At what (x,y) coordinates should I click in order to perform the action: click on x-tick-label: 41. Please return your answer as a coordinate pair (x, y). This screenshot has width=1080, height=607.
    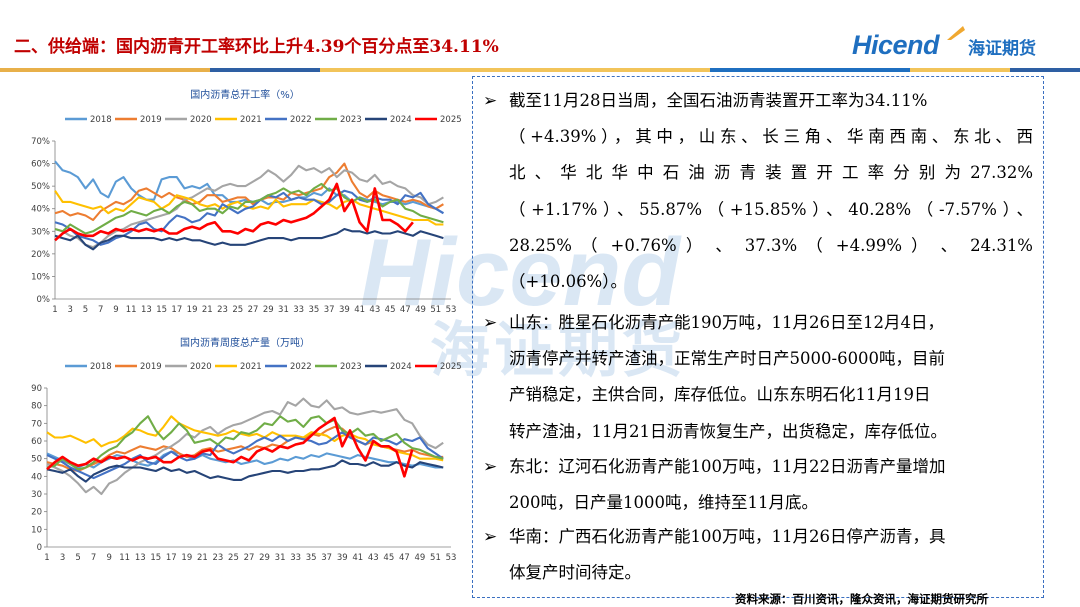
    Looking at the image, I should click on (357, 558).